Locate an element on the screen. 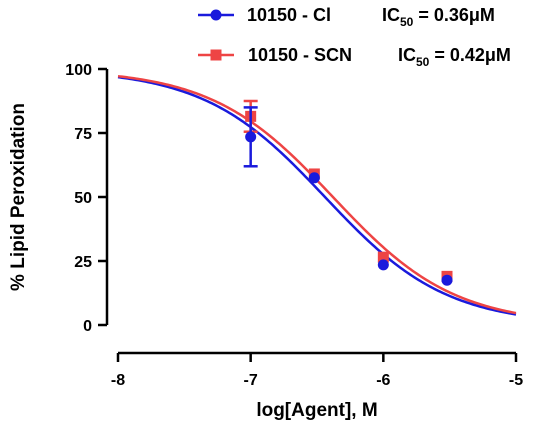  x-tick-label: -6 is located at coordinates (383, 380).